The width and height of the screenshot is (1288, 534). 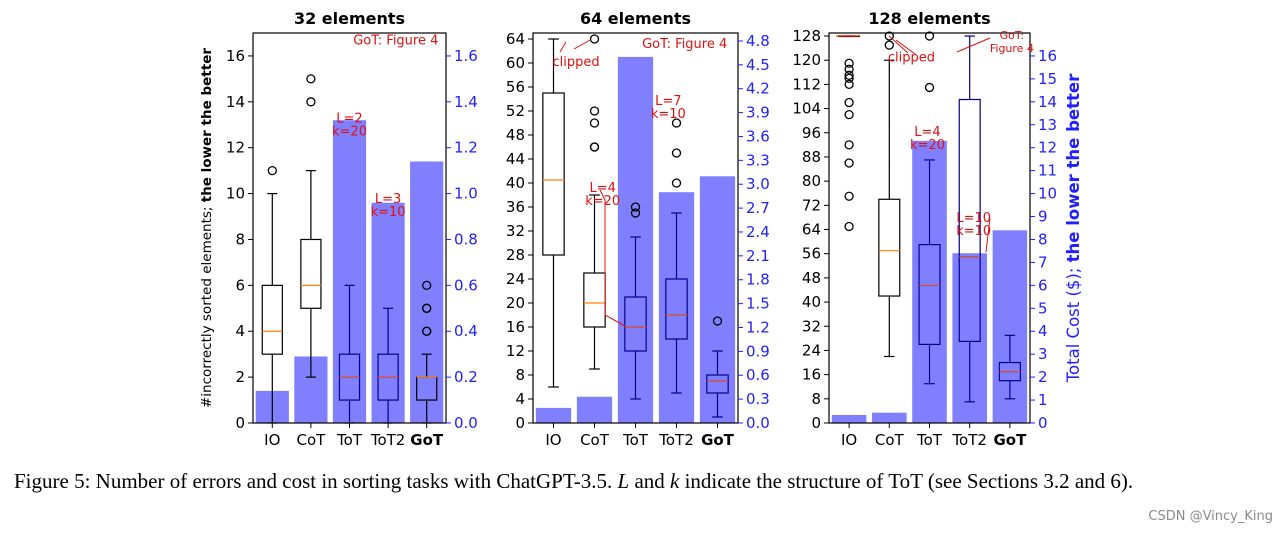 What do you see at coordinates (973, 218) in the screenshot?
I see `annotation-text: L=10` at bounding box center [973, 218].